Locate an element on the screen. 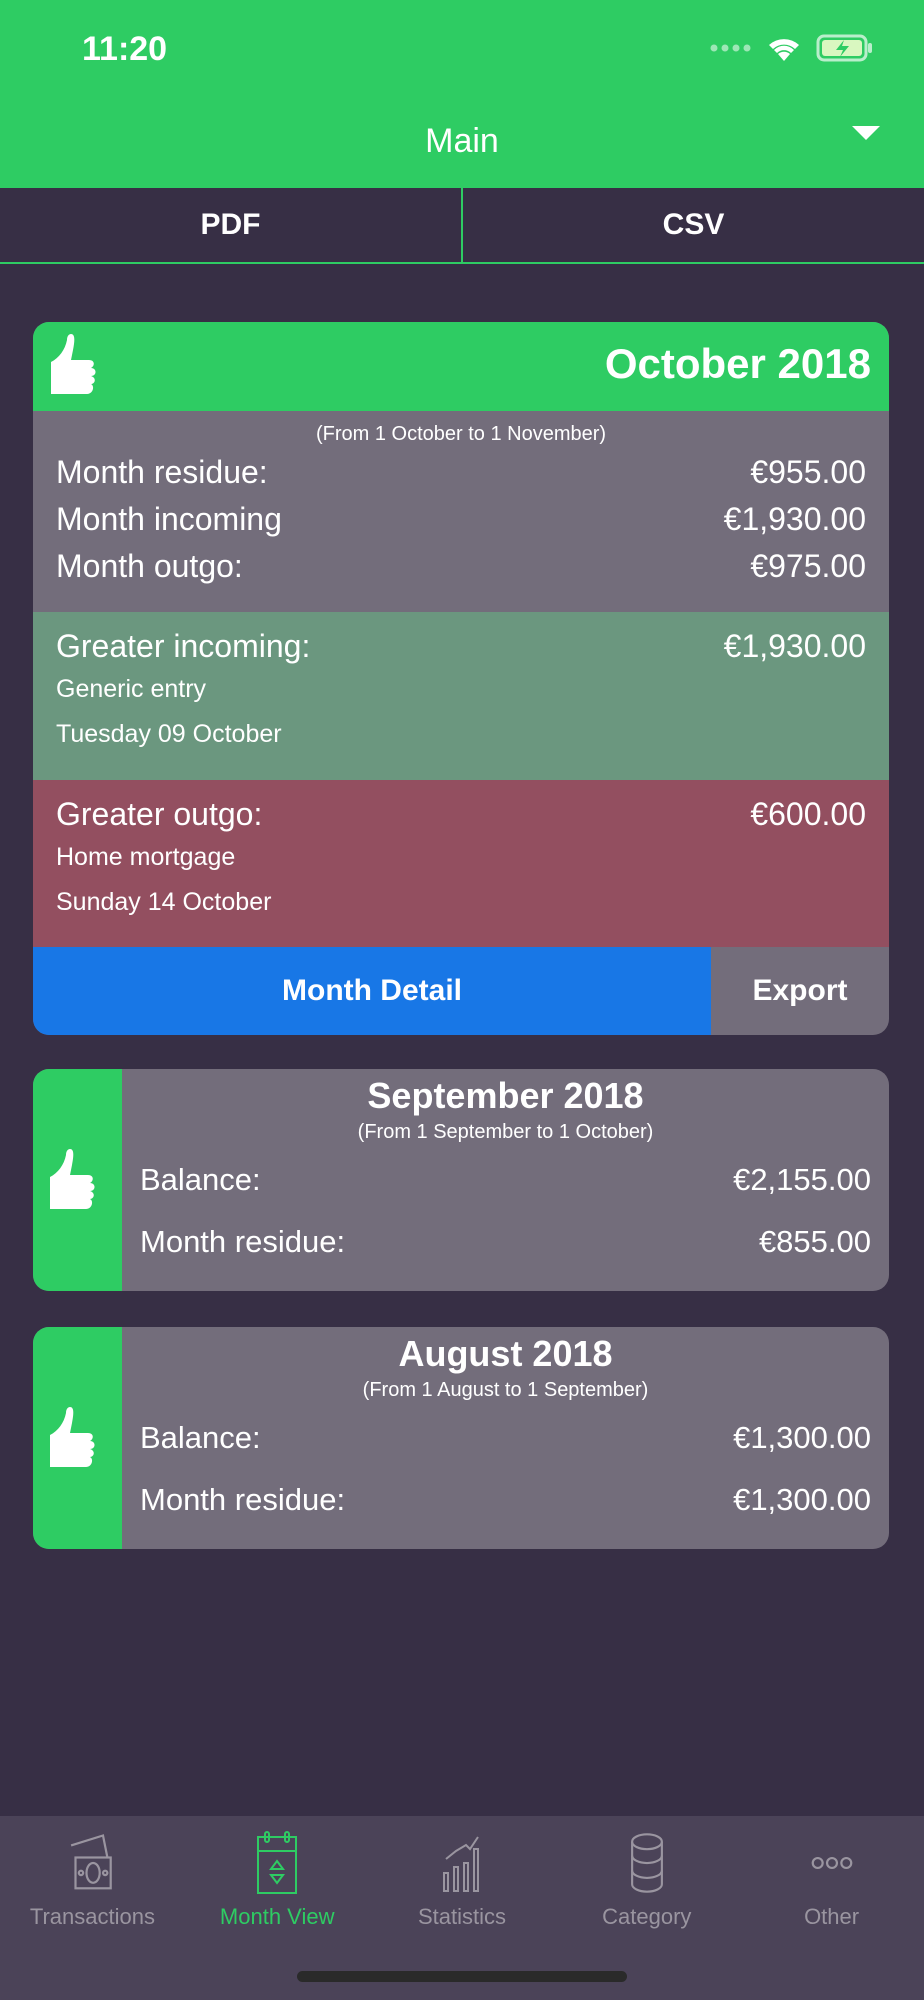 This screenshot has width=924, height=2000. tab-label: Category is located at coordinates (647, 1916).